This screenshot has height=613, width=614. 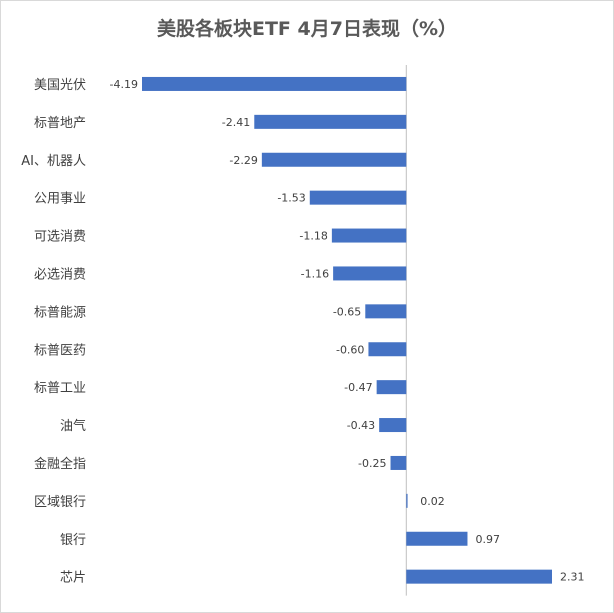 What do you see at coordinates (372, 463) in the screenshot?
I see `value-label: -0.25` at bounding box center [372, 463].